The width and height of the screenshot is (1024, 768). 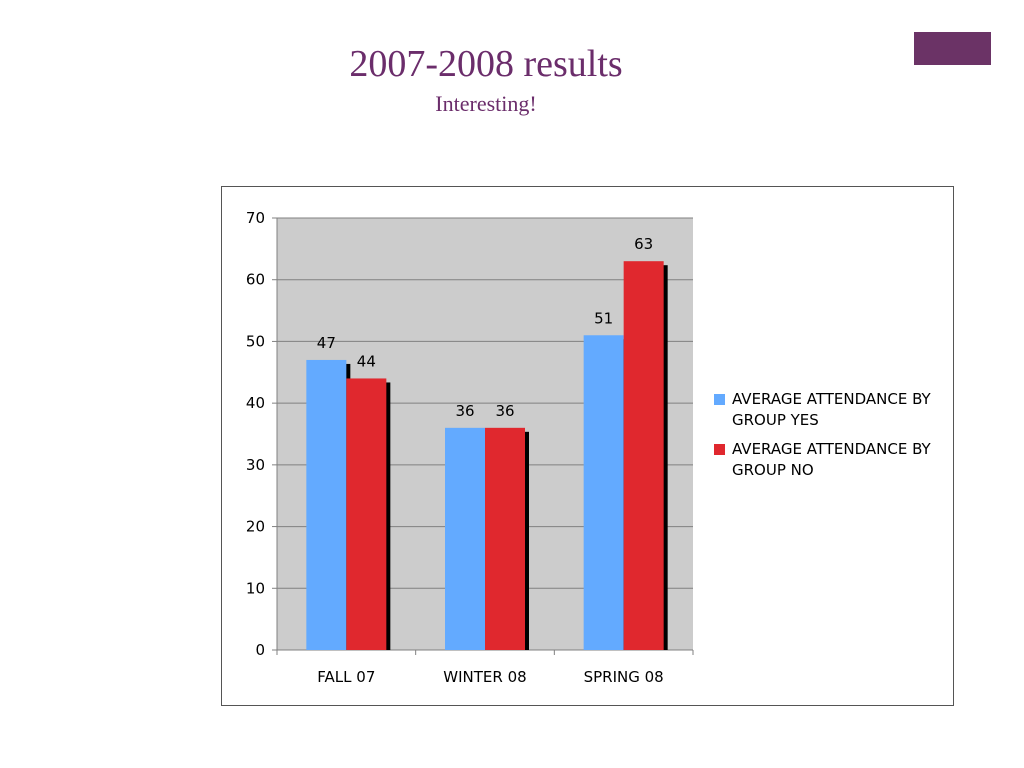 What do you see at coordinates (260, 650) in the screenshot?
I see `y-tick-label: 0` at bounding box center [260, 650].